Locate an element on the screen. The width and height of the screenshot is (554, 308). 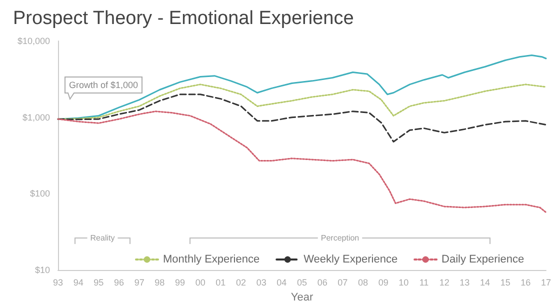
x-tick-label: 06 is located at coordinates (322, 283).